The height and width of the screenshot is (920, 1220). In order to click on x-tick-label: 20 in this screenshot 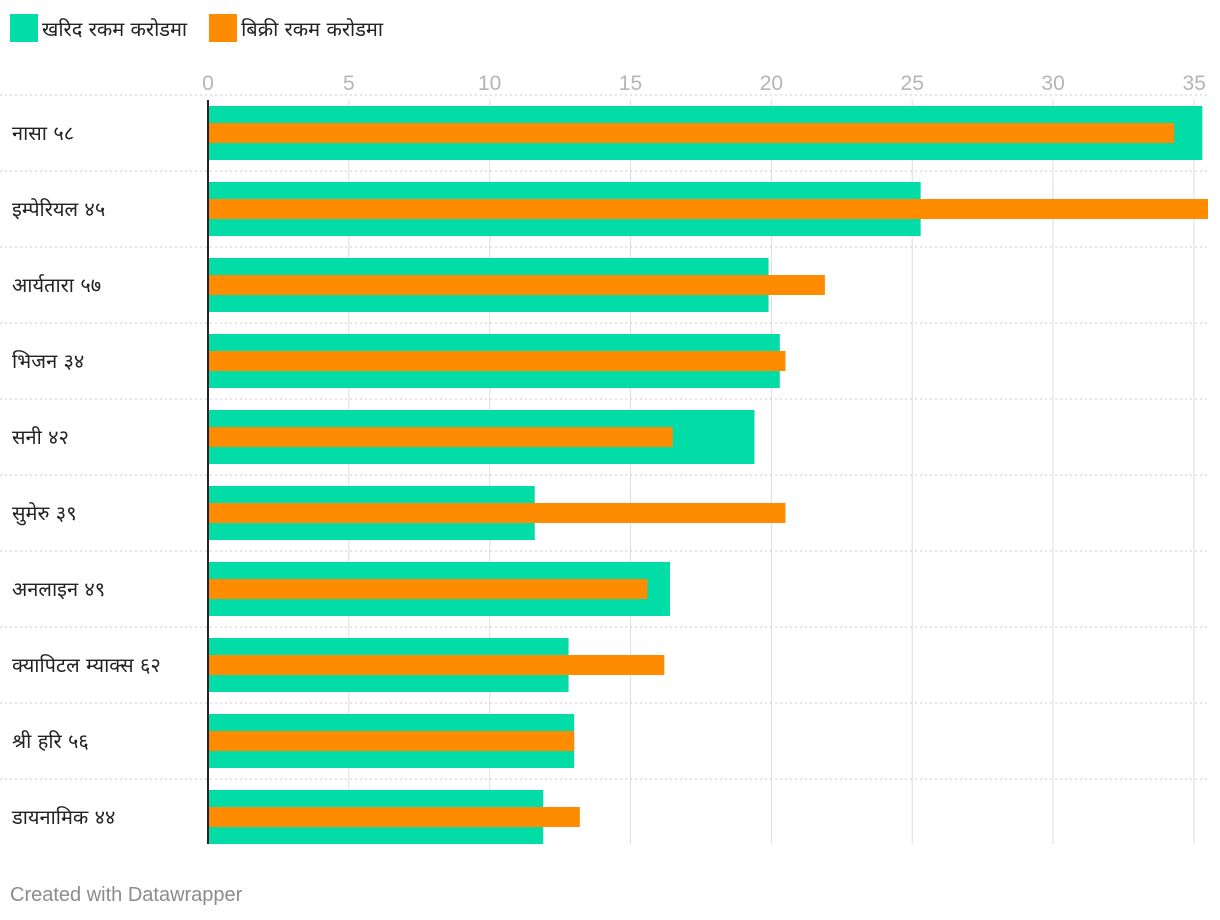, I will do `click(771, 83)`.